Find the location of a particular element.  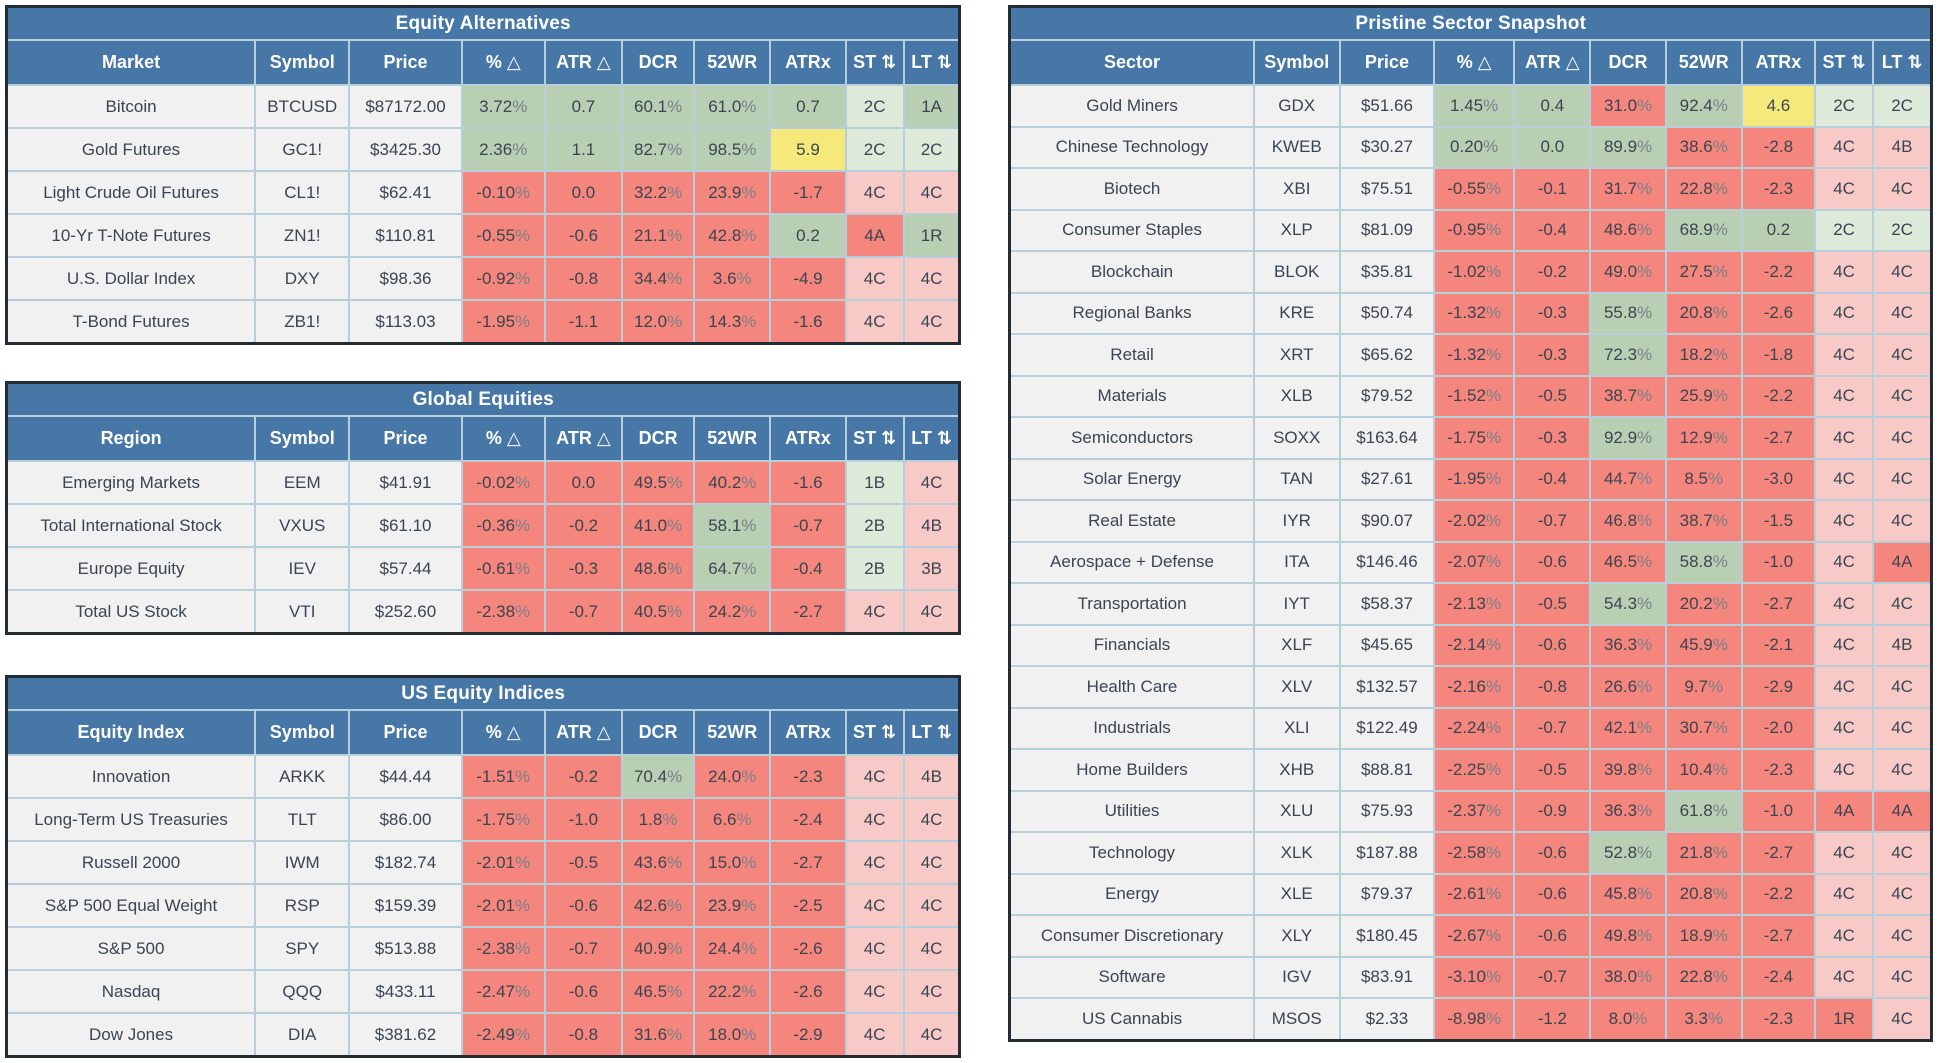

atr-change-cell: -0.3 is located at coordinates (1552, 313).